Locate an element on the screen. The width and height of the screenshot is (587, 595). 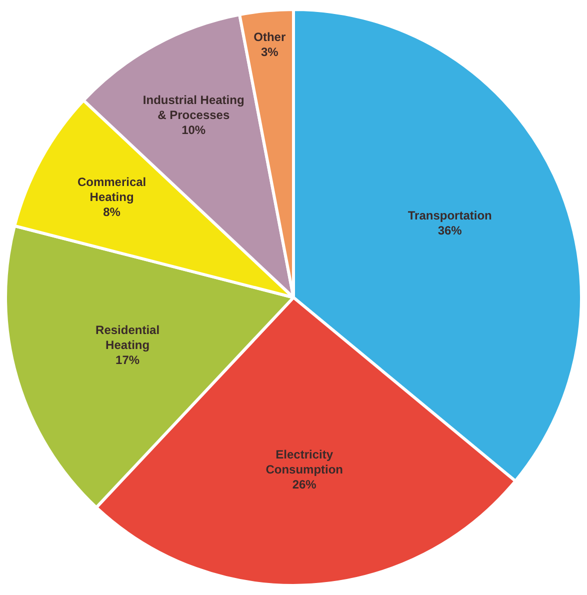
slice-label: Other is located at coordinates (270, 37).